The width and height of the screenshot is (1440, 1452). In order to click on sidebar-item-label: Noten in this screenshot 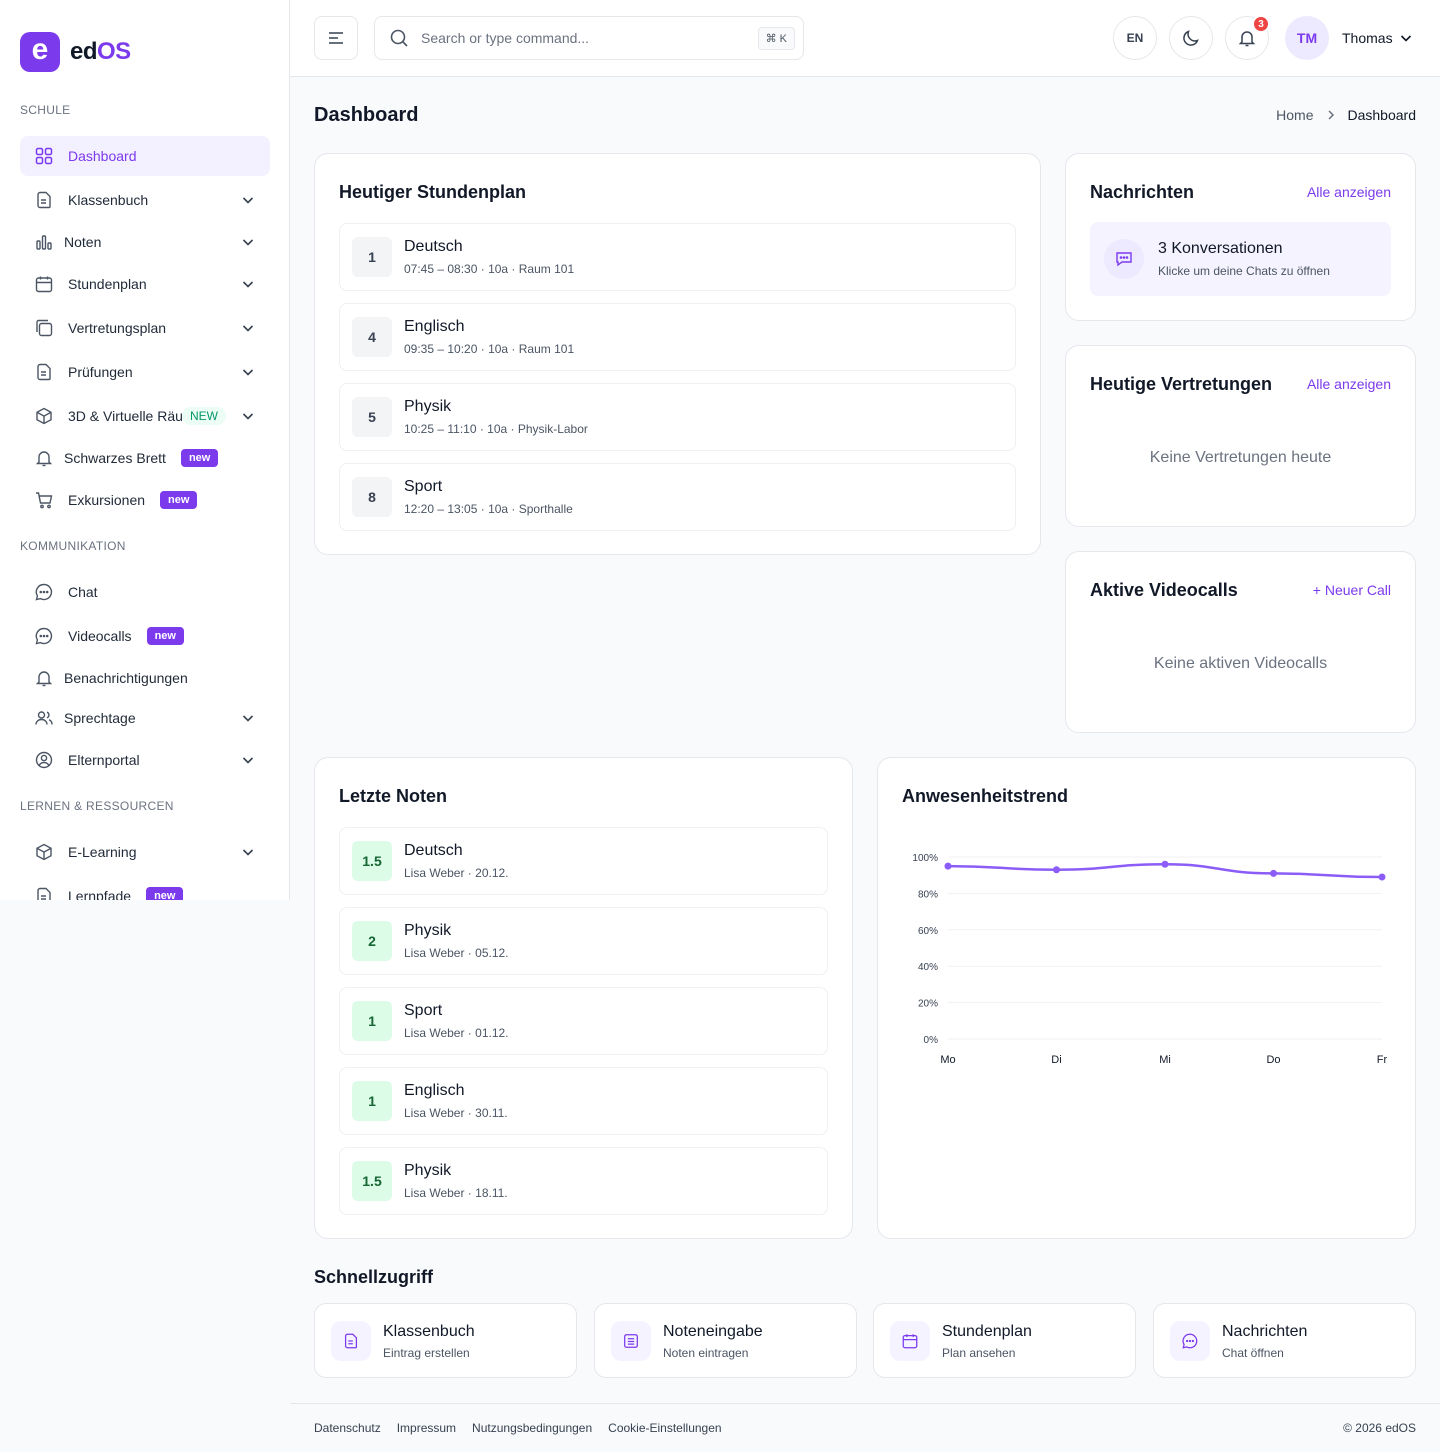, I will do `click(83, 242)`.